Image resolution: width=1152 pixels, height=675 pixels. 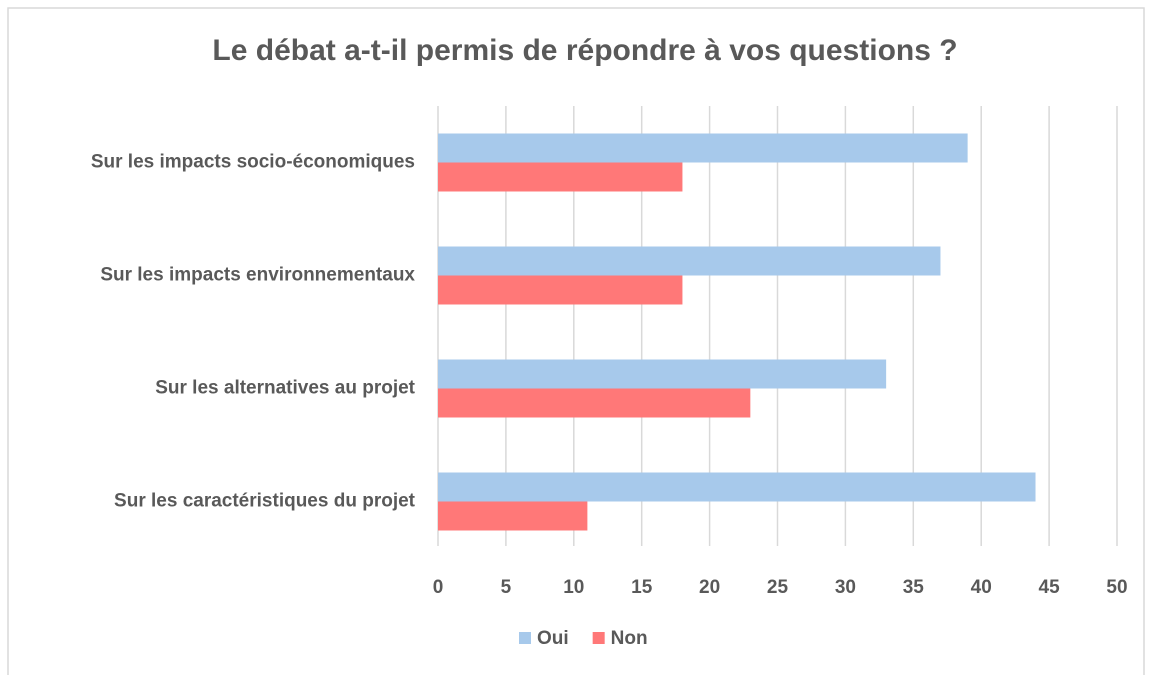 What do you see at coordinates (285, 388) in the screenshot?
I see `y-tick-label: Sur les alternatives au projet` at bounding box center [285, 388].